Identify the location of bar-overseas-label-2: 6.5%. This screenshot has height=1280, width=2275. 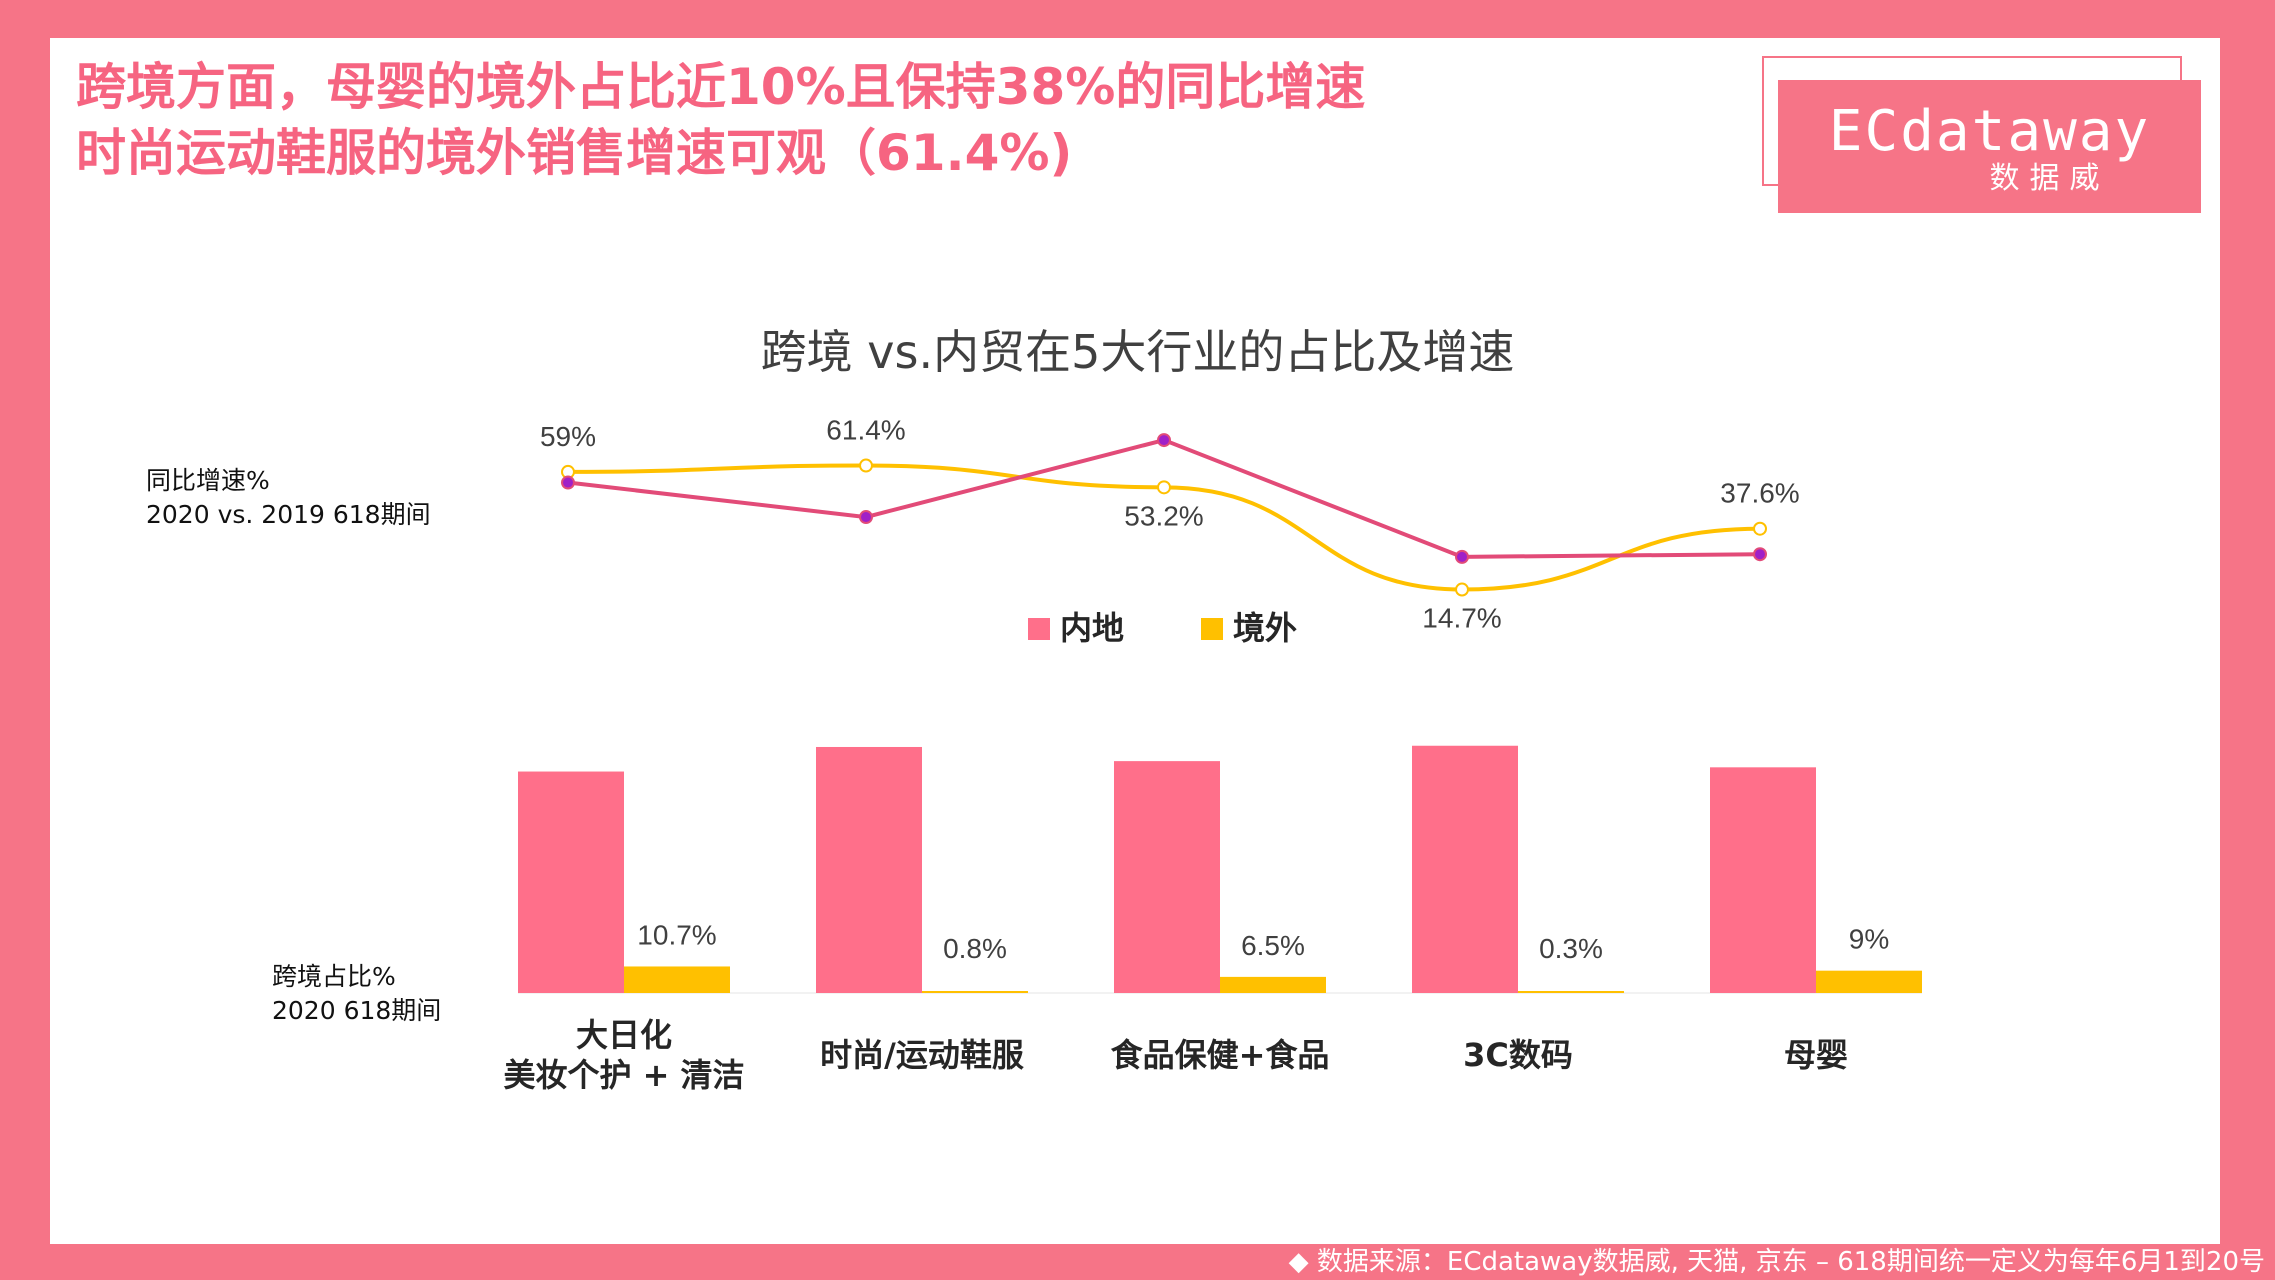
(1273, 945).